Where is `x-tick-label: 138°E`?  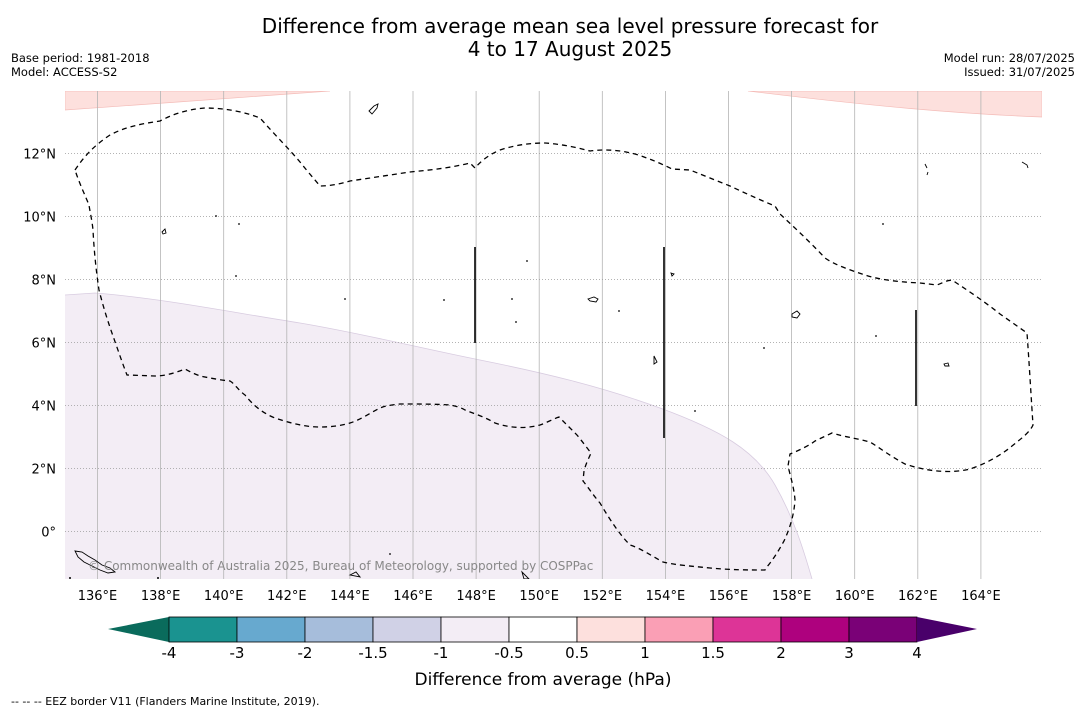 x-tick-label: 138°E is located at coordinates (161, 596).